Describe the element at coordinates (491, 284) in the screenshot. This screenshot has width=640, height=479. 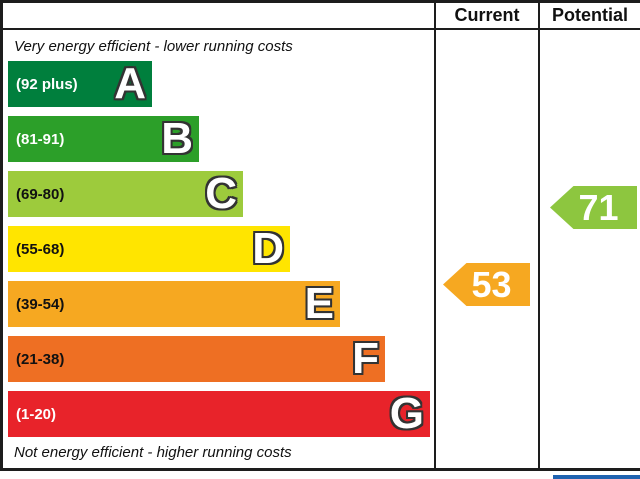
I see `current-rating-value: 53` at that location.